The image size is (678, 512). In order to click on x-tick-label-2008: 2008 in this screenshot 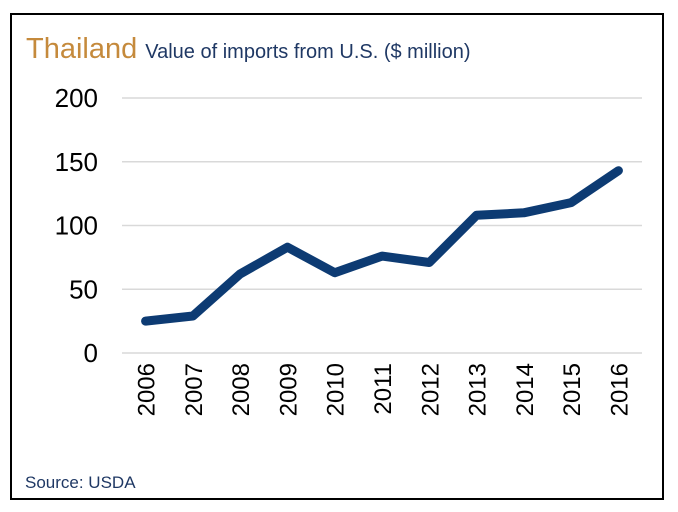, I will do `click(241, 389)`.